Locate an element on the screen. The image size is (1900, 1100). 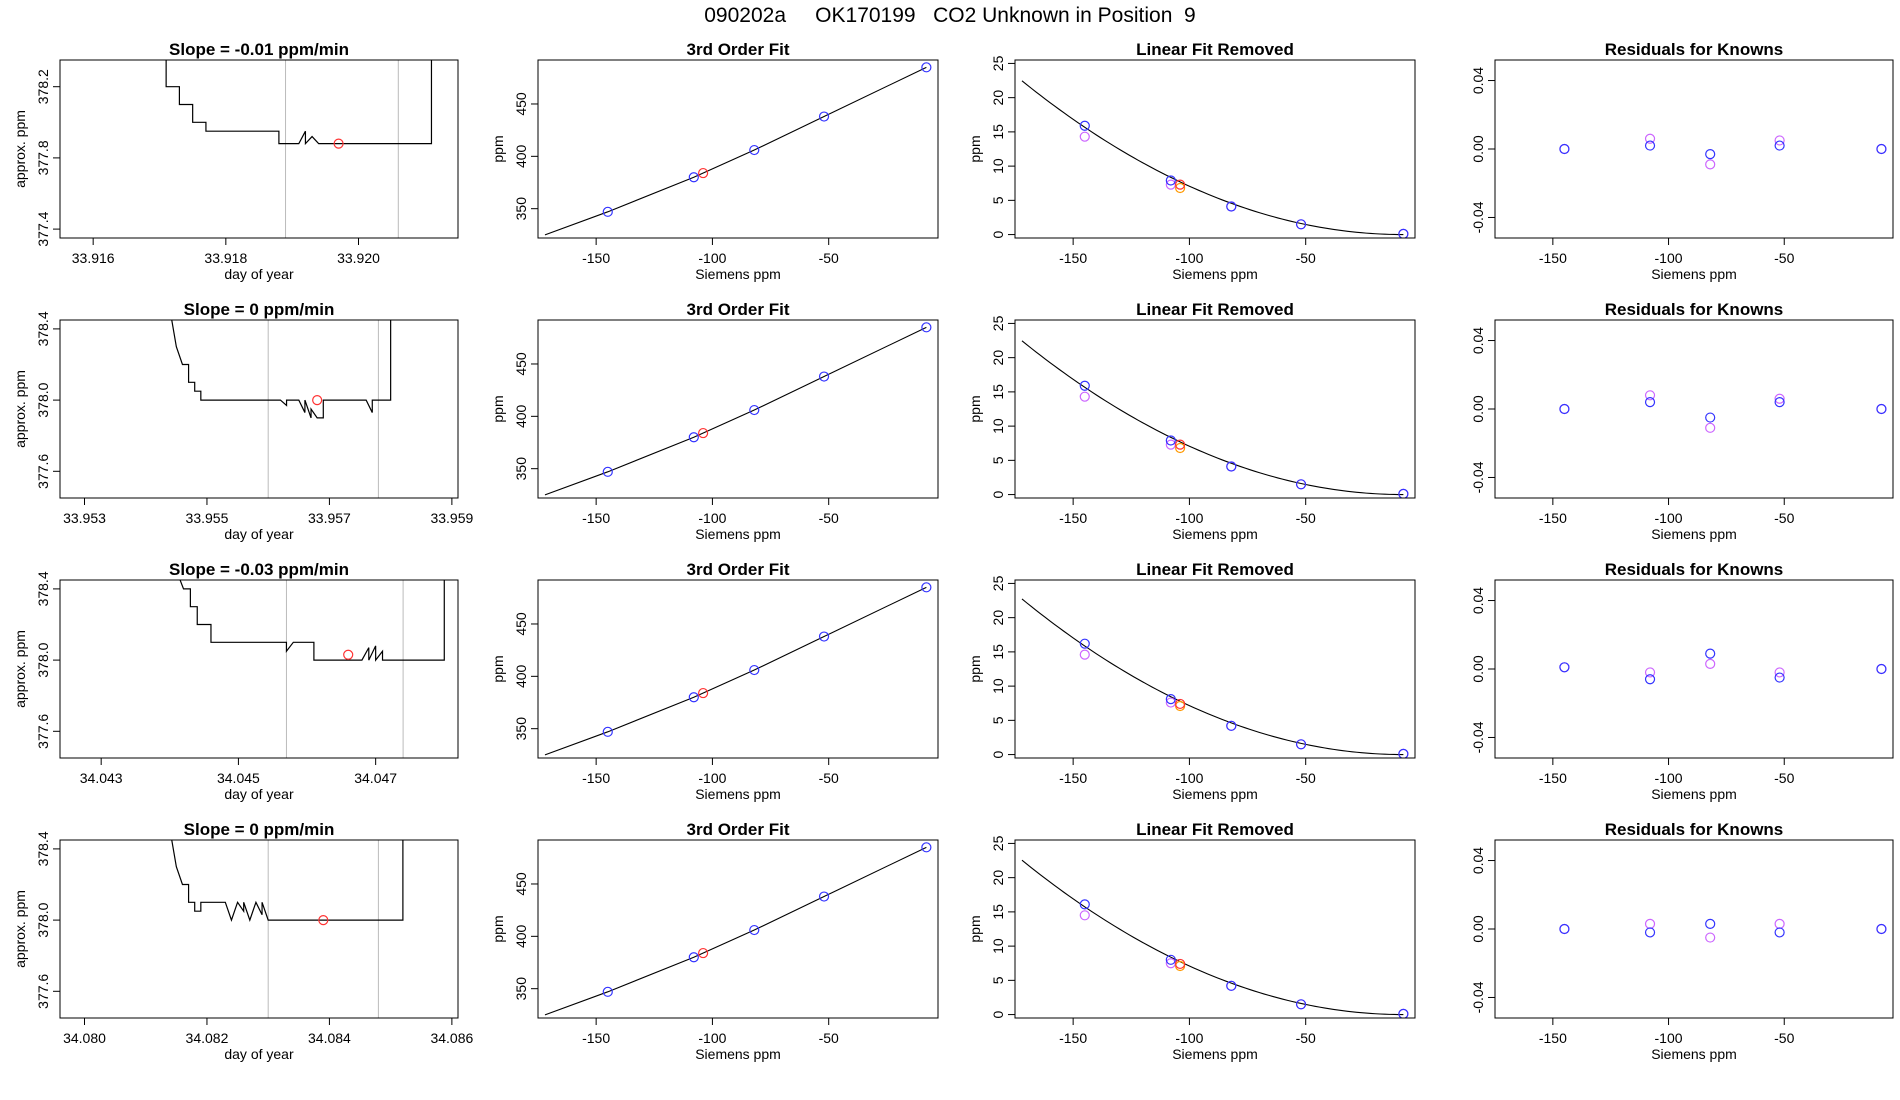
y-tick-label: 378.0 is located at coordinates (43, 399).